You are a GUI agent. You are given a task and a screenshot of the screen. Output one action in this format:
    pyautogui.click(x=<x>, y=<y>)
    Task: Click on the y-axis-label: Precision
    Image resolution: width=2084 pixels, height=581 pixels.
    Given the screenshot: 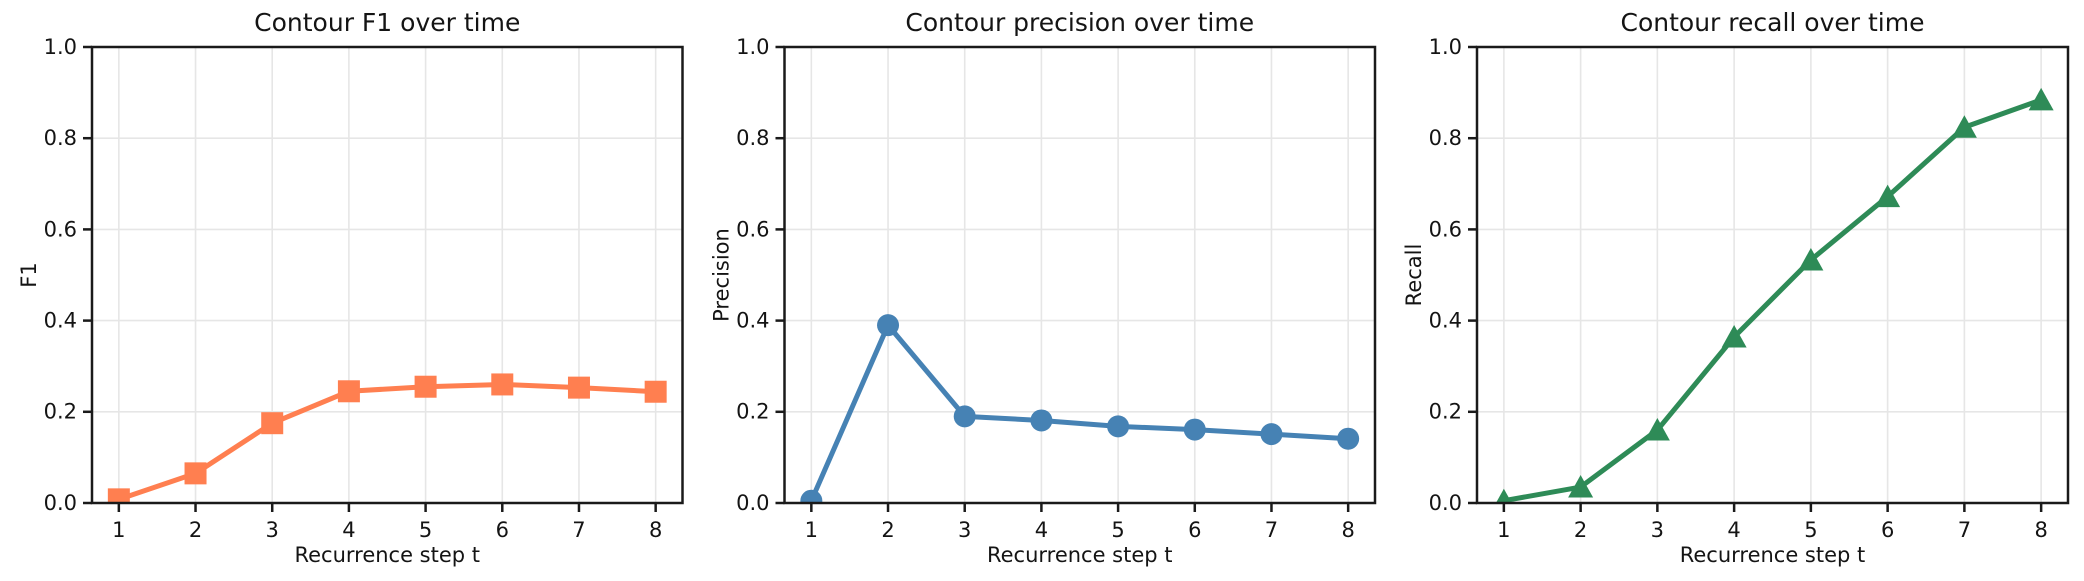 What is the action you would take?
    pyautogui.click(x=722, y=275)
    